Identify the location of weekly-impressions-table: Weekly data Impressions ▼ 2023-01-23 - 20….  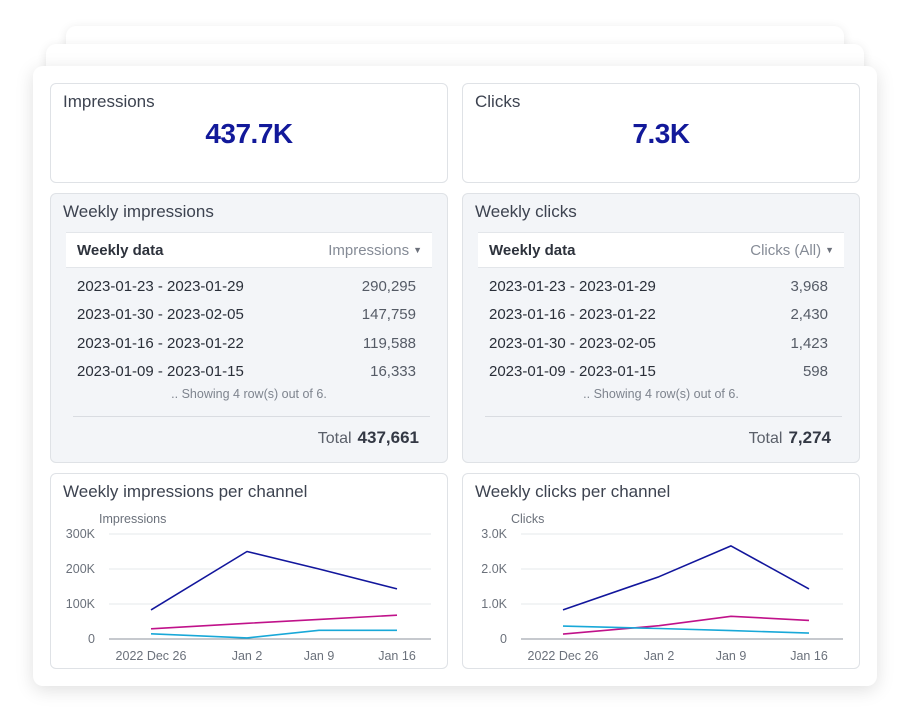
(249, 318).